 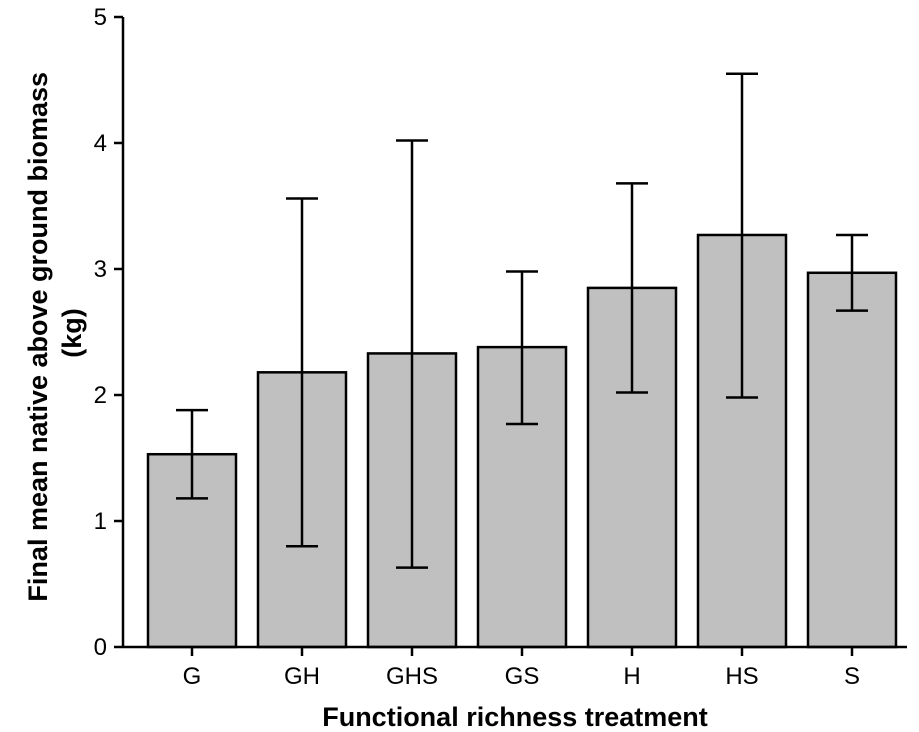 I want to click on x-tick-label-gh: GH, so click(x=302, y=676).